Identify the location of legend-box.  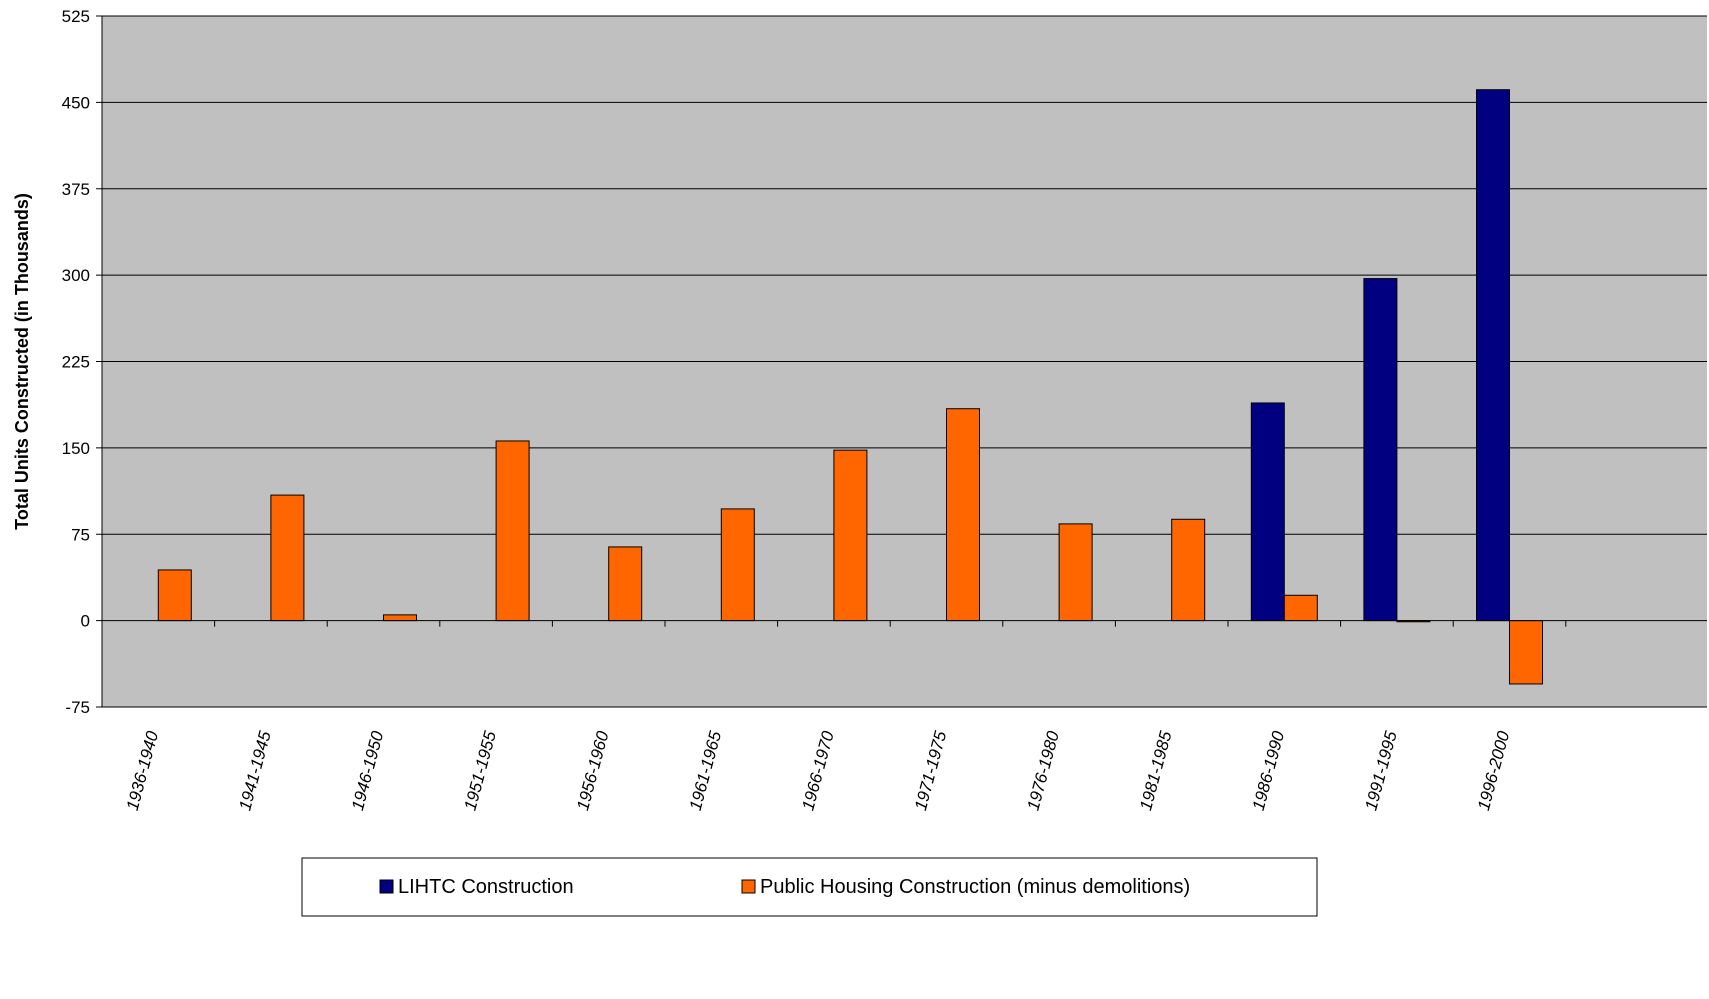
(809, 887).